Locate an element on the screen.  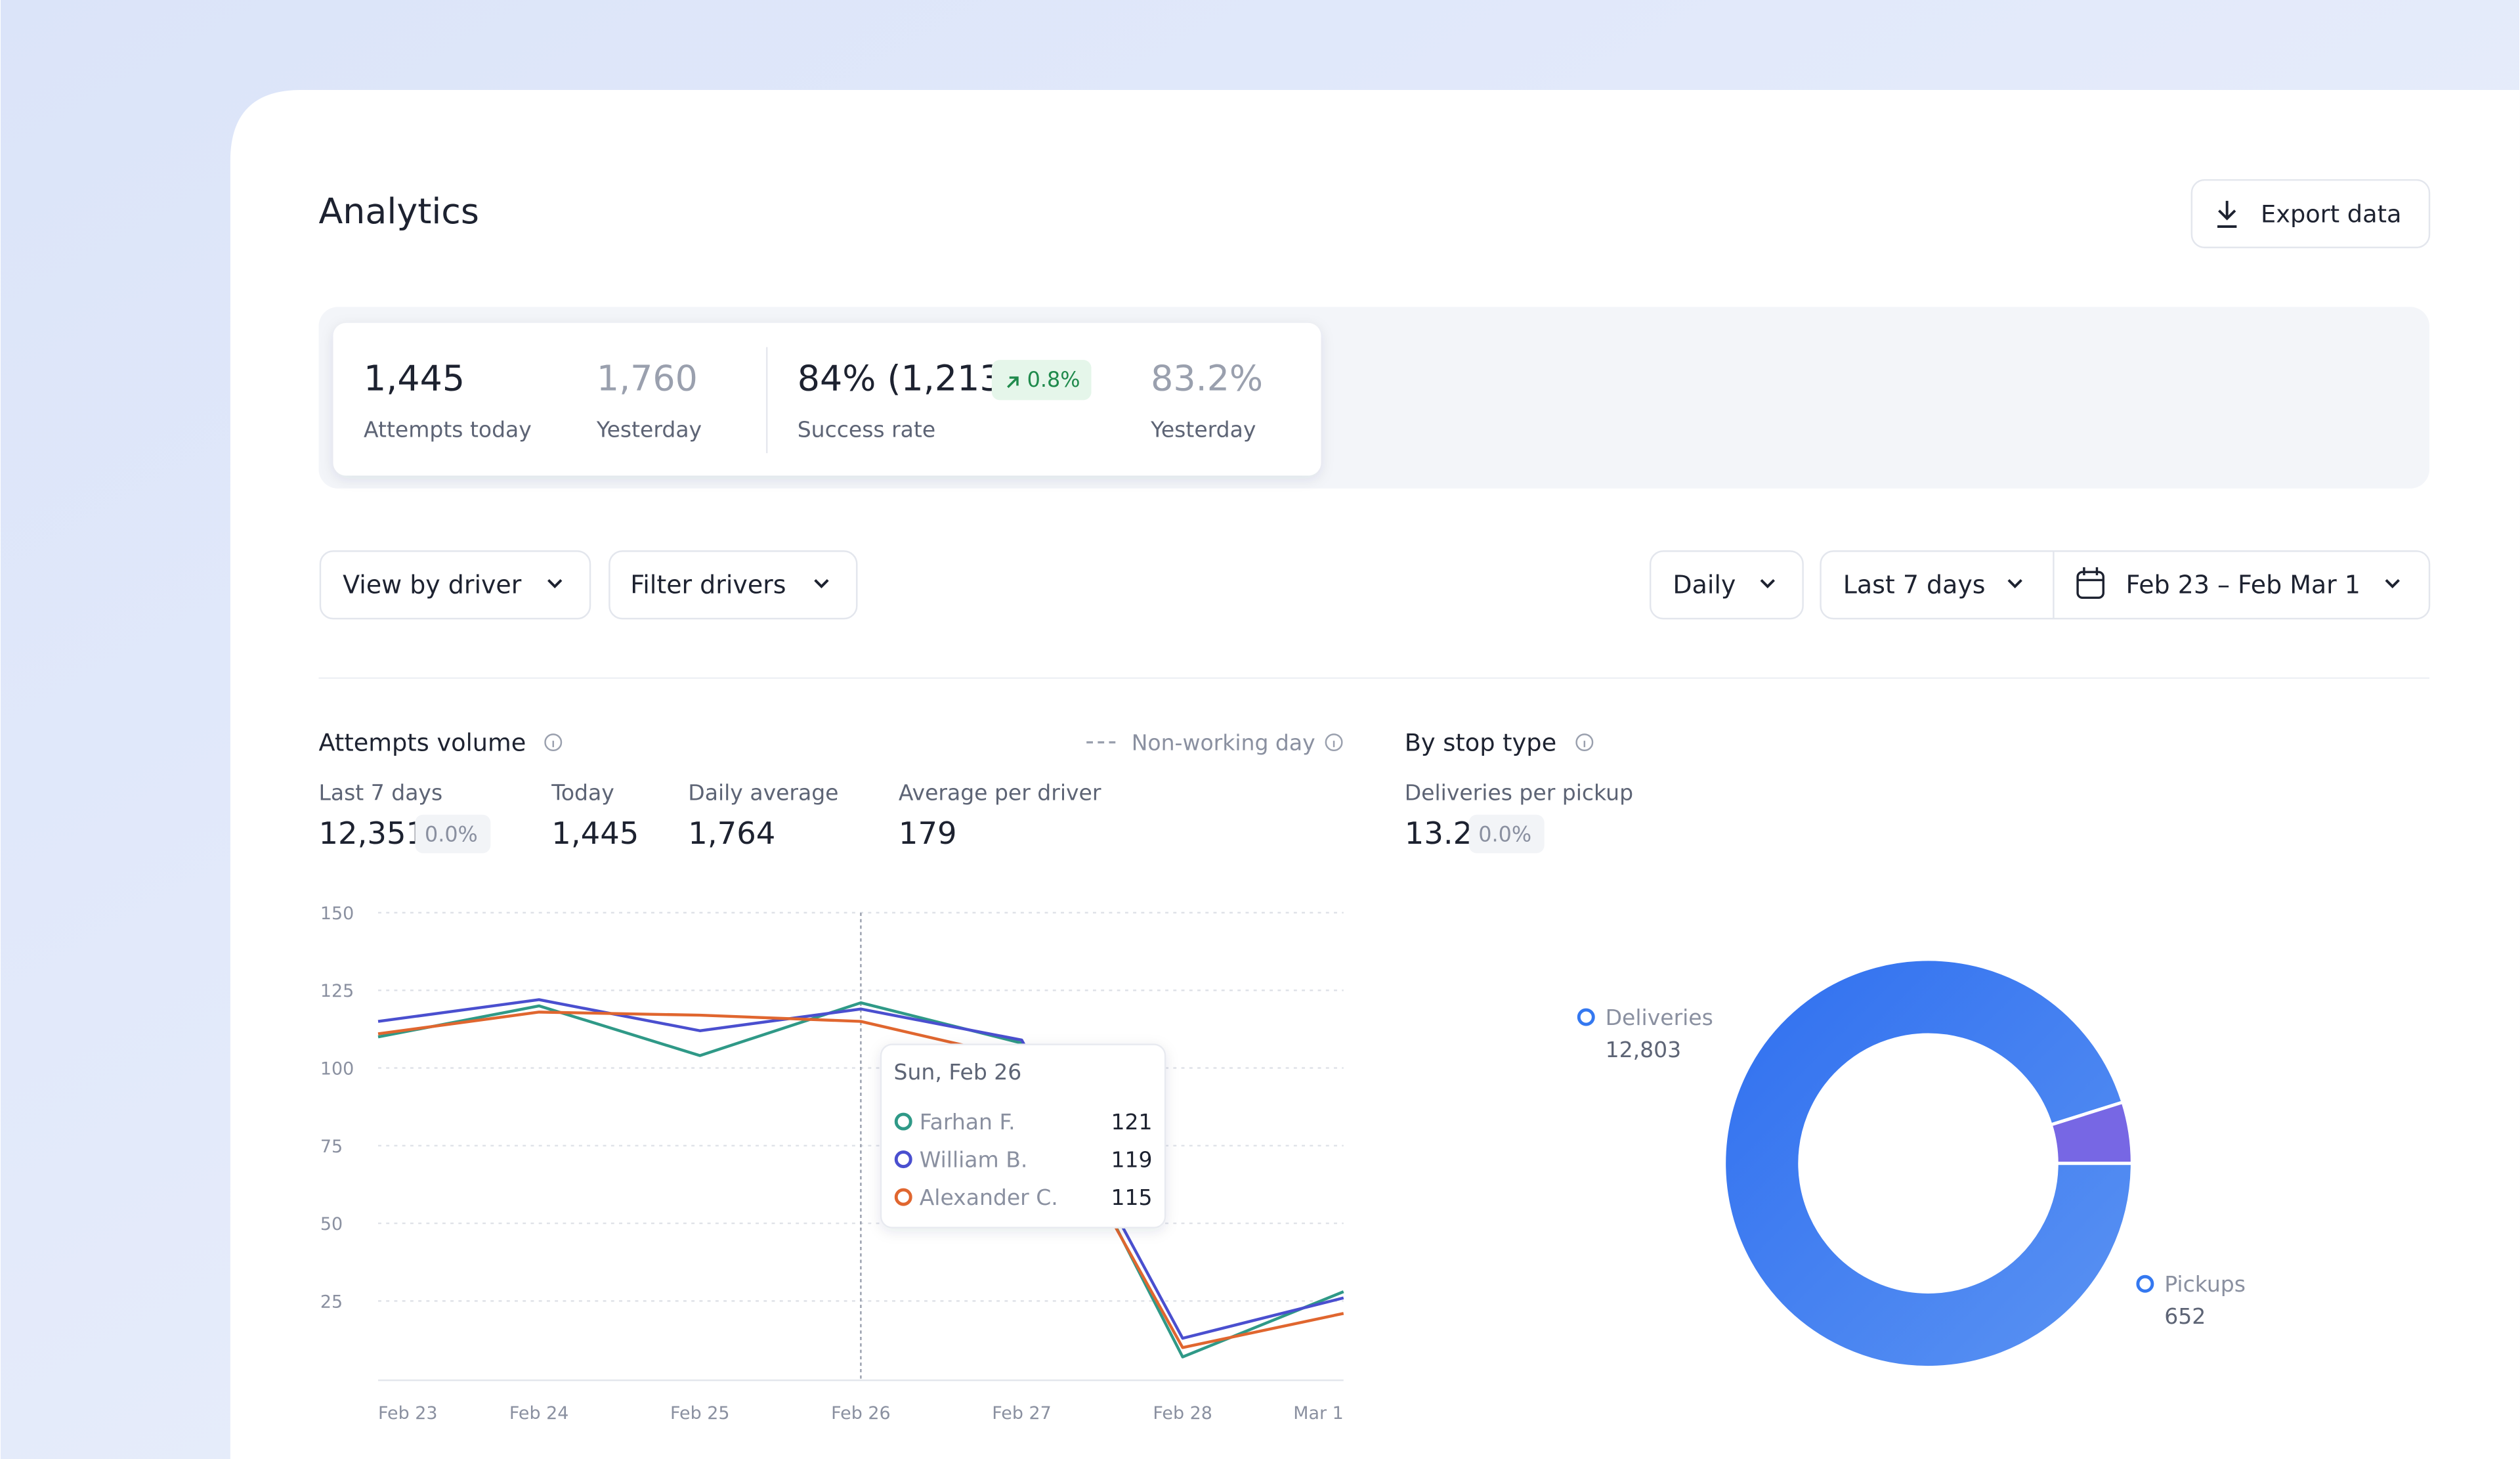
dropdown-label: View by driver is located at coordinates (432, 585).